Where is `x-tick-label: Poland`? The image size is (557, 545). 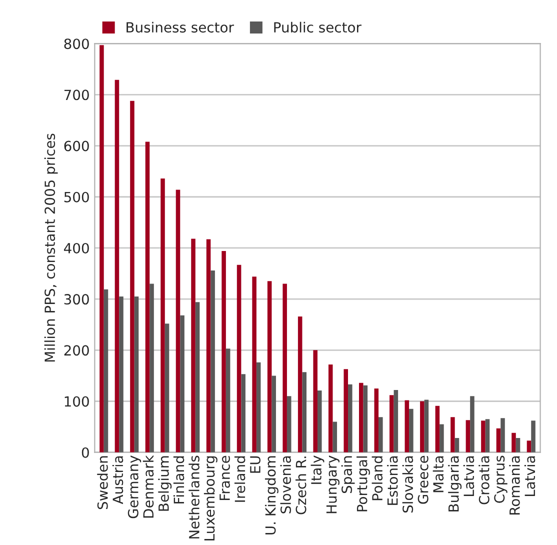 x-tick-label: Poland is located at coordinates (377, 478).